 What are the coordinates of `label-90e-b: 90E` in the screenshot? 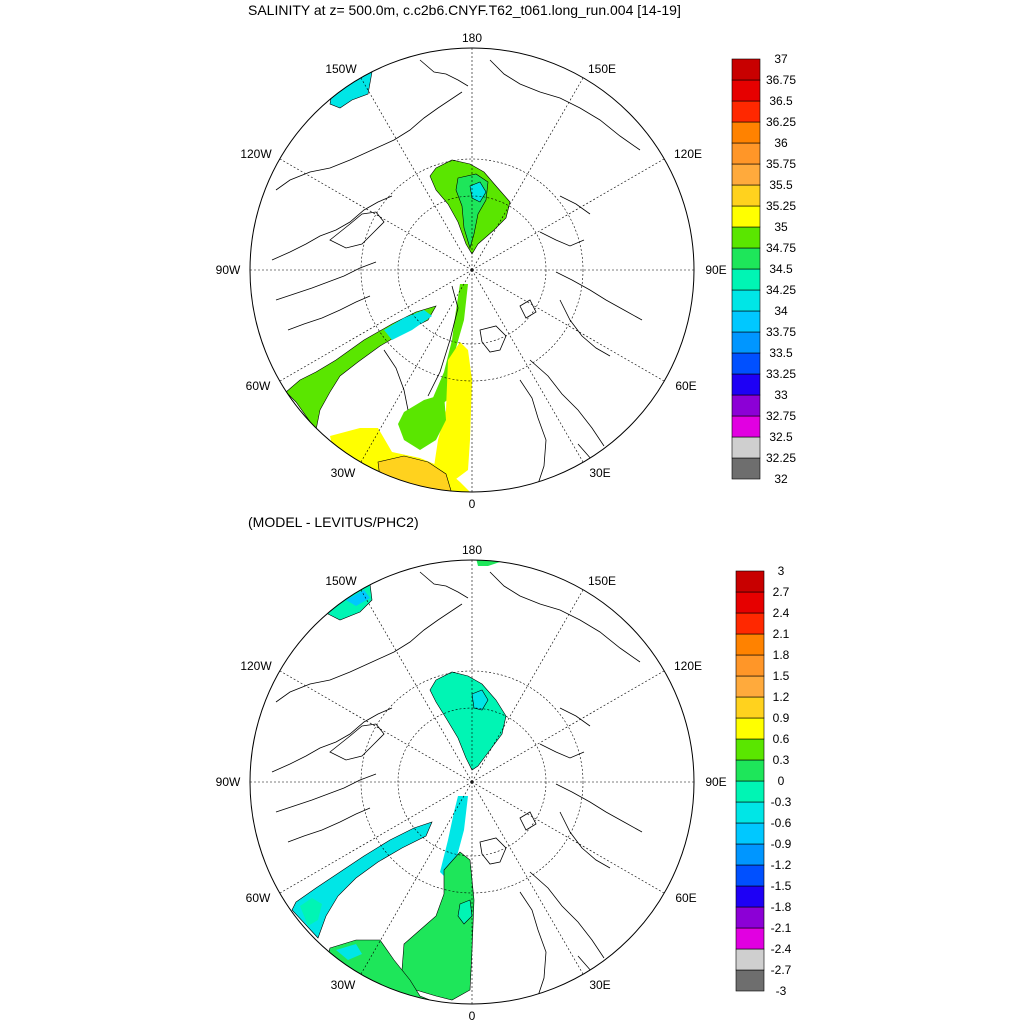 It's located at (715, 782).